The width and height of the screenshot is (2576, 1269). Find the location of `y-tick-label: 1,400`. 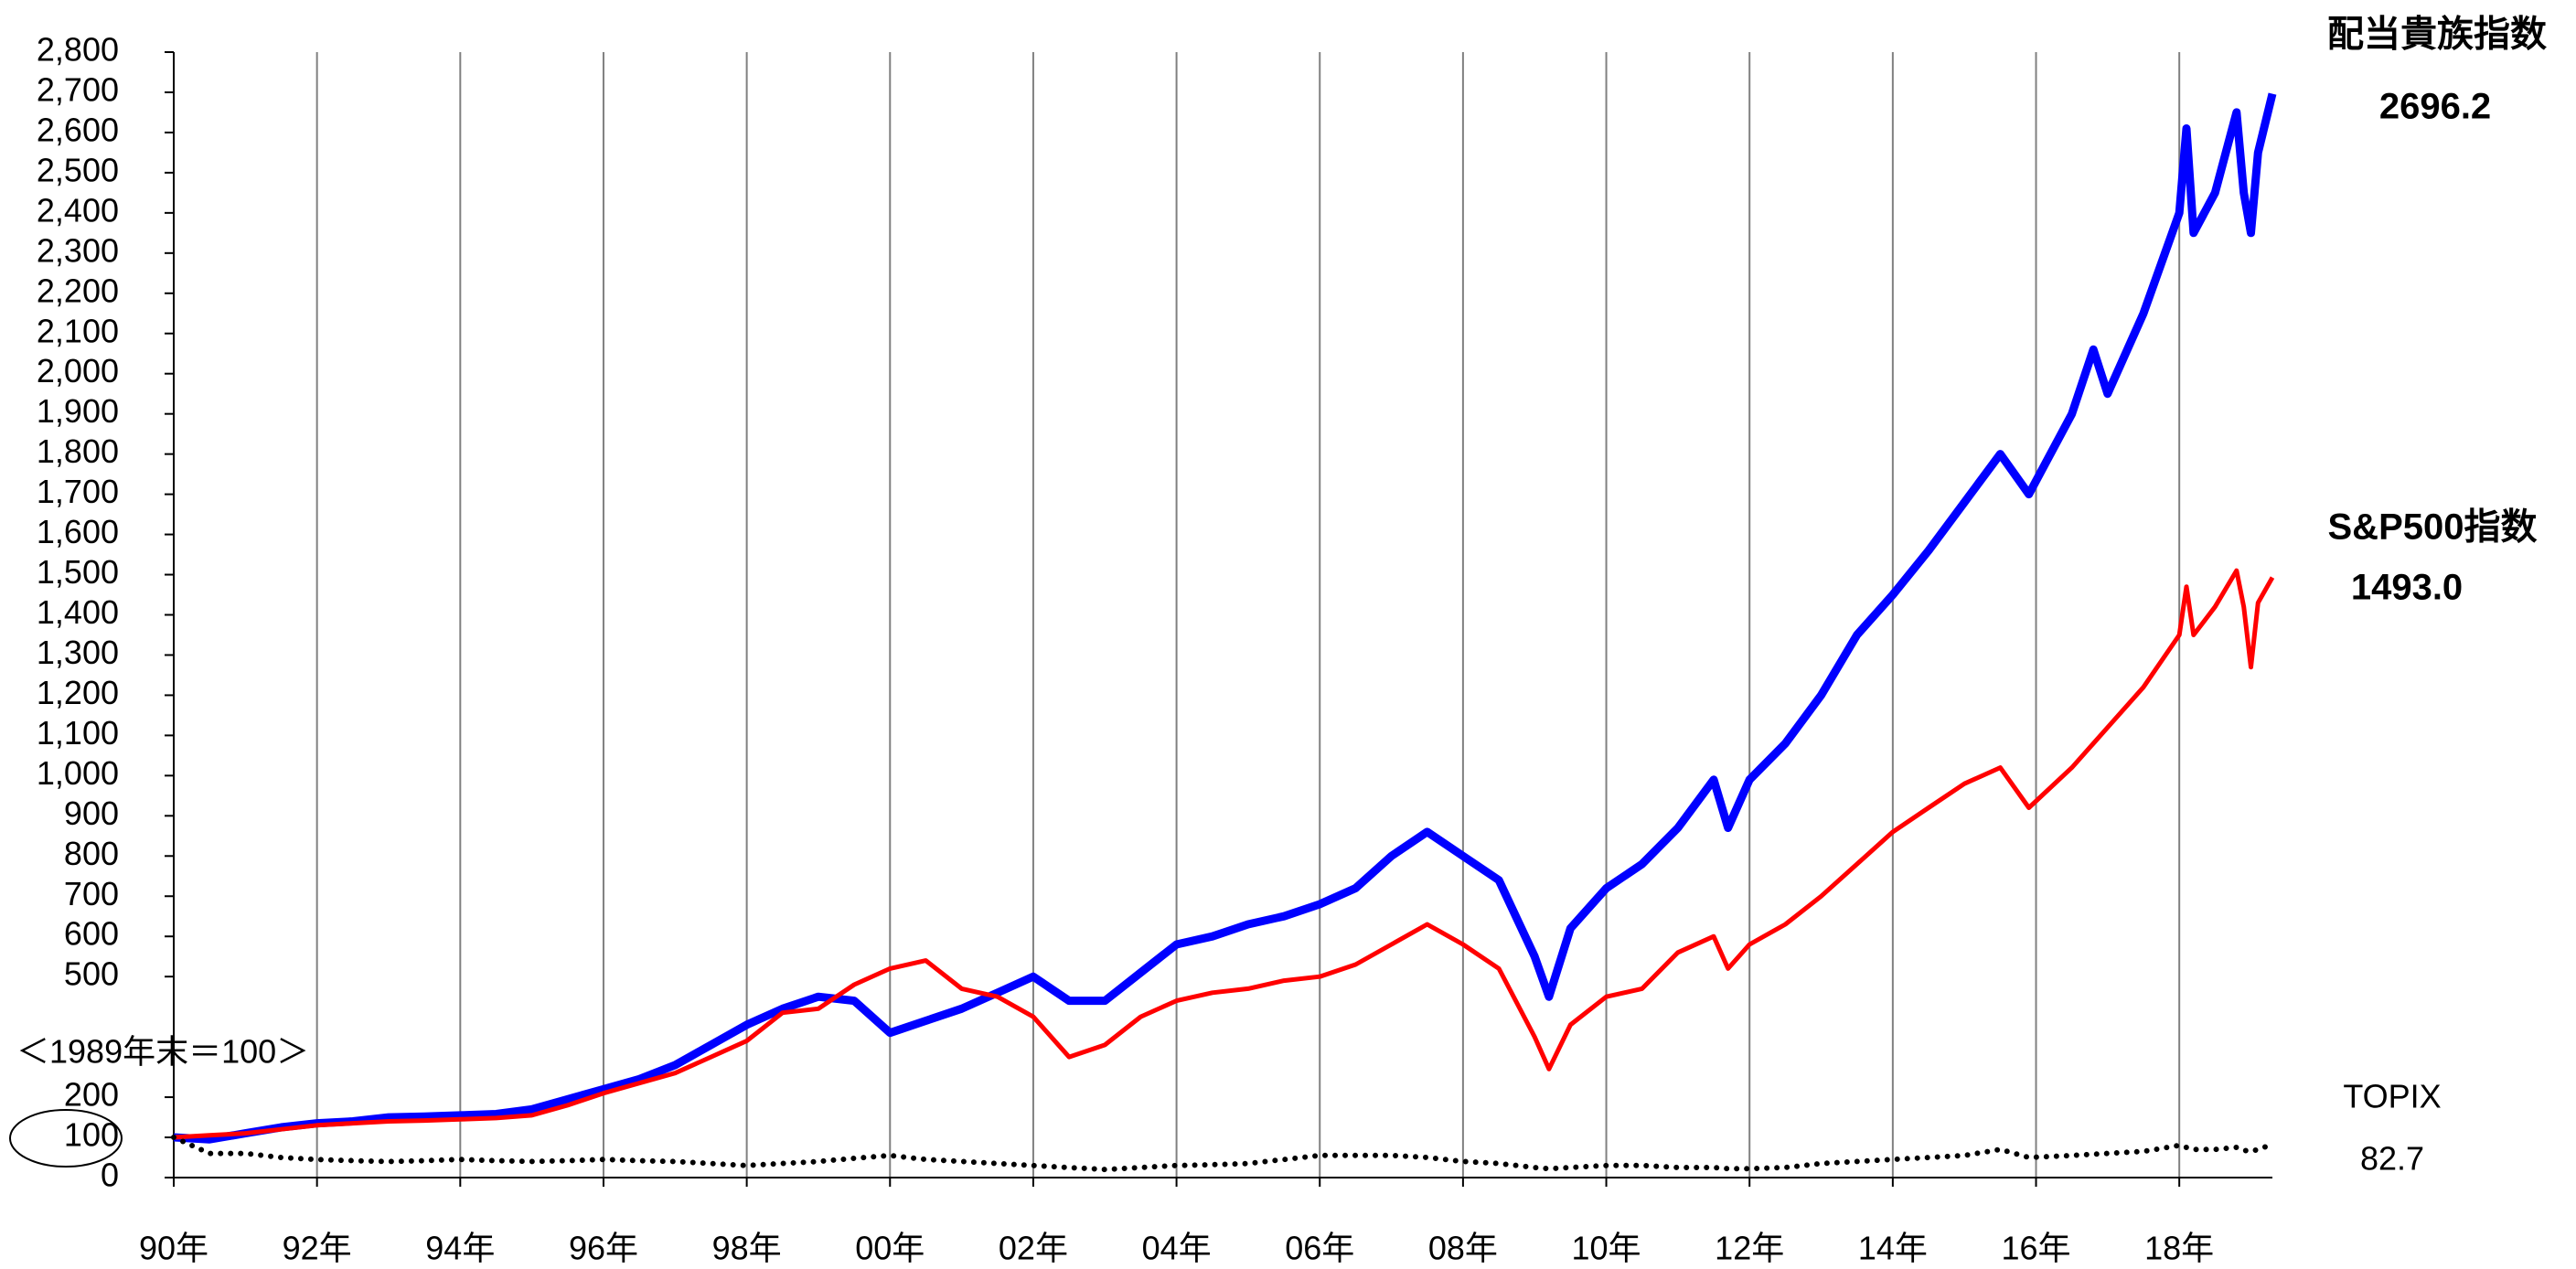

y-tick-label: 1,400 is located at coordinates (78, 612).